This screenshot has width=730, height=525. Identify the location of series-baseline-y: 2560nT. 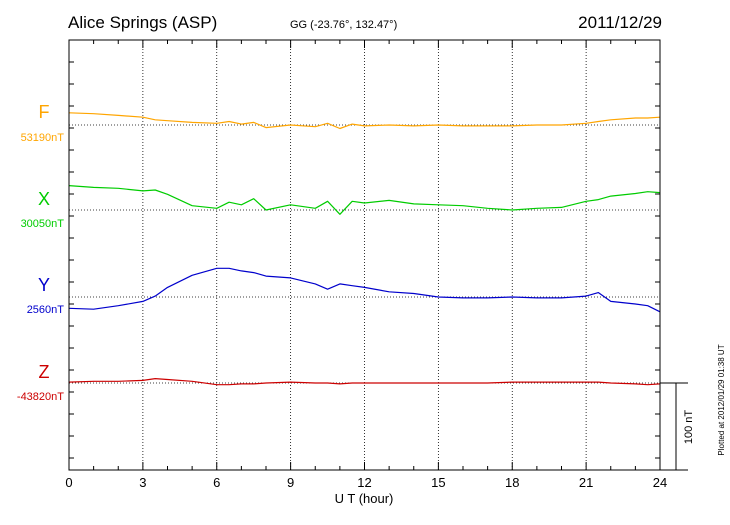
(46, 310).